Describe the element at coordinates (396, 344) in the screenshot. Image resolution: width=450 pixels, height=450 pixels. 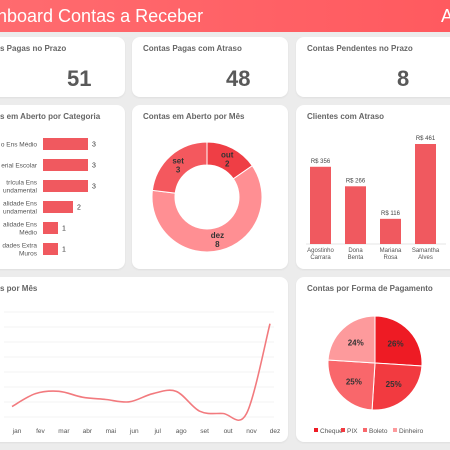
I see `slice-percent-label: 26%` at that location.